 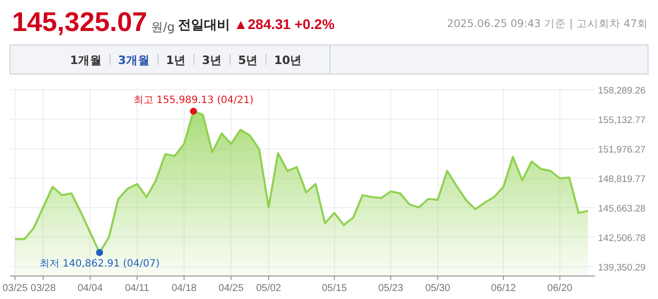 What do you see at coordinates (622, 120) in the screenshot?
I see `y-tick-label: 155,132.77` at bounding box center [622, 120].